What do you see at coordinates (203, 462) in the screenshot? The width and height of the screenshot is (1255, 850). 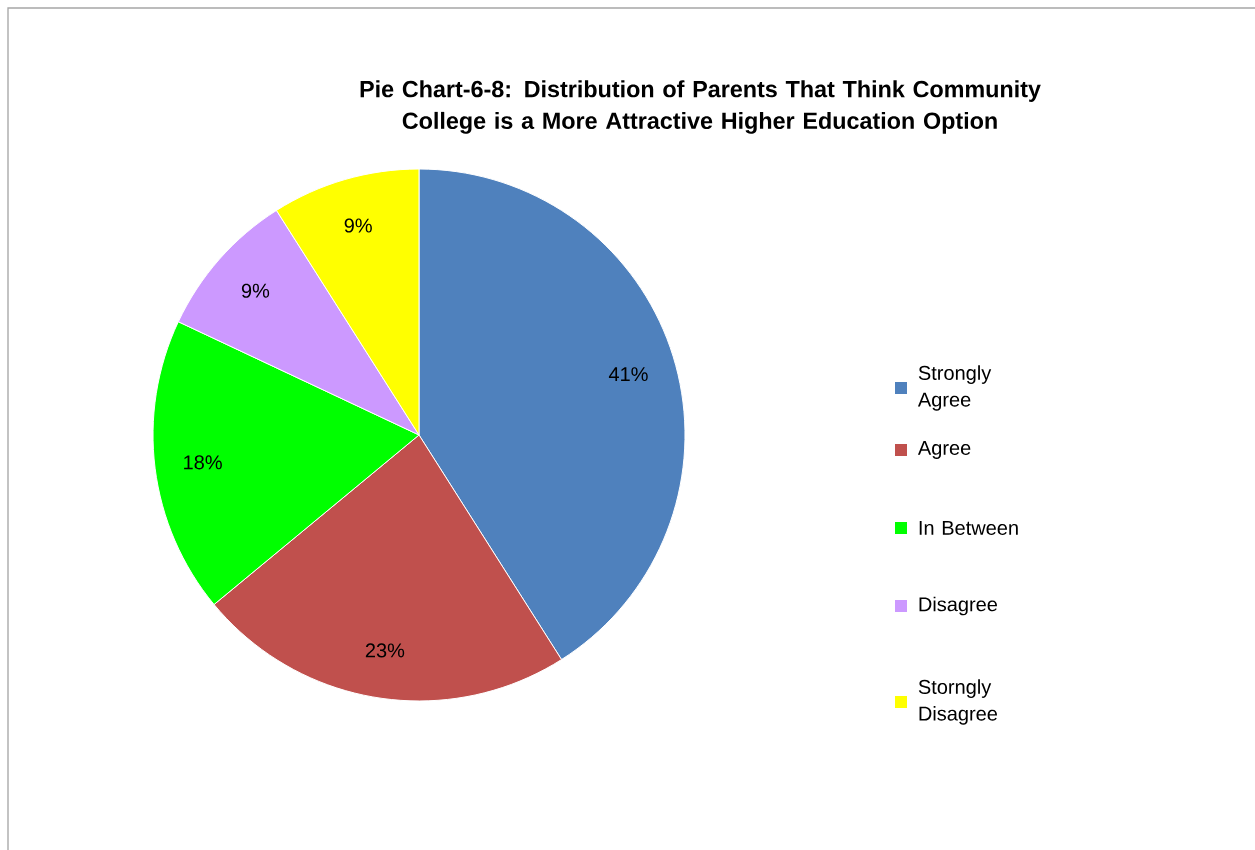 I see `data-label: 18%` at bounding box center [203, 462].